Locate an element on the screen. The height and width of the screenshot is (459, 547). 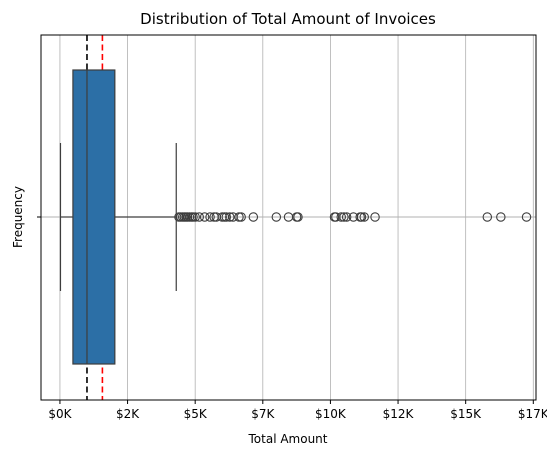
box-iqr is located at coordinates (94, 217).